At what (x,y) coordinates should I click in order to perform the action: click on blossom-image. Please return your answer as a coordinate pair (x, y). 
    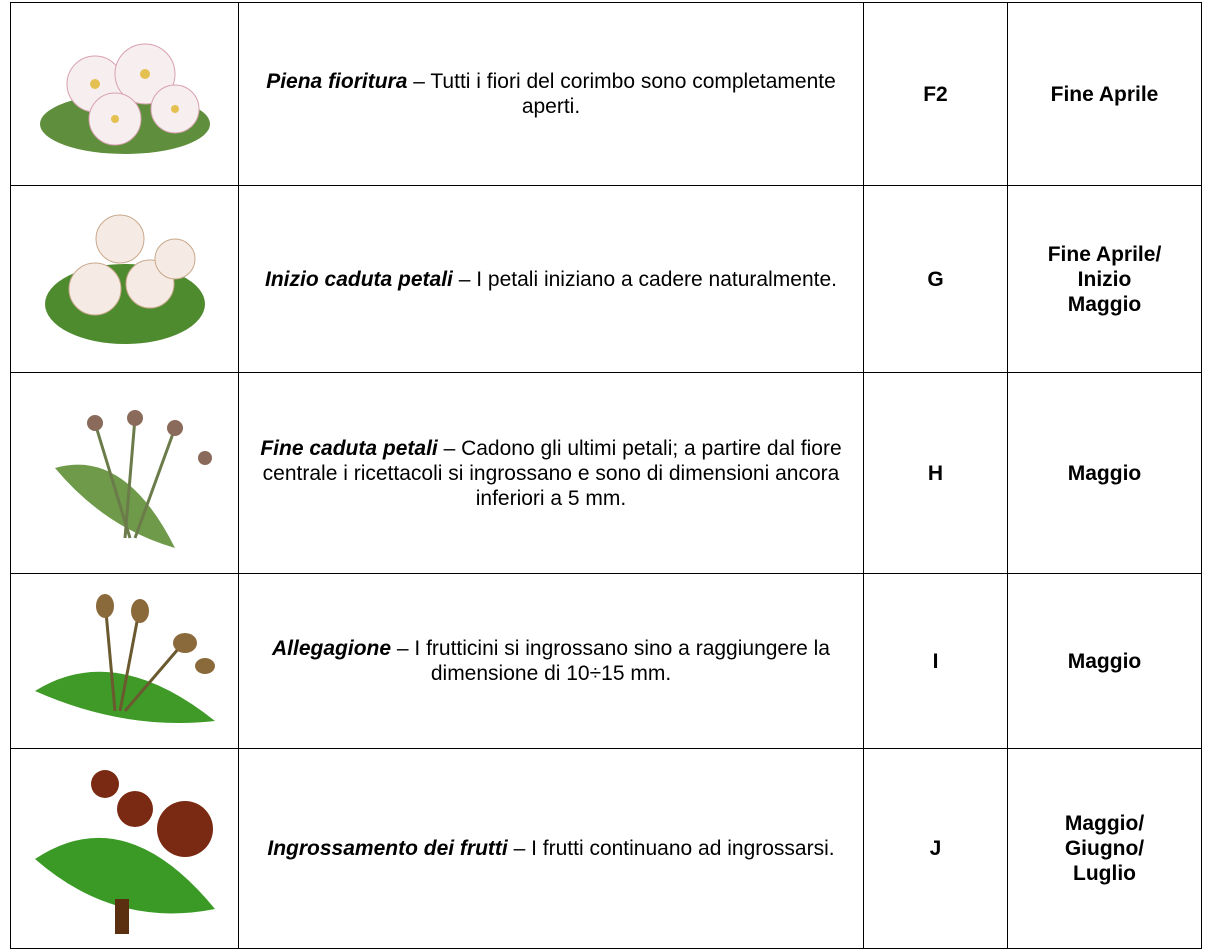
    Looking at the image, I should click on (124, 98).